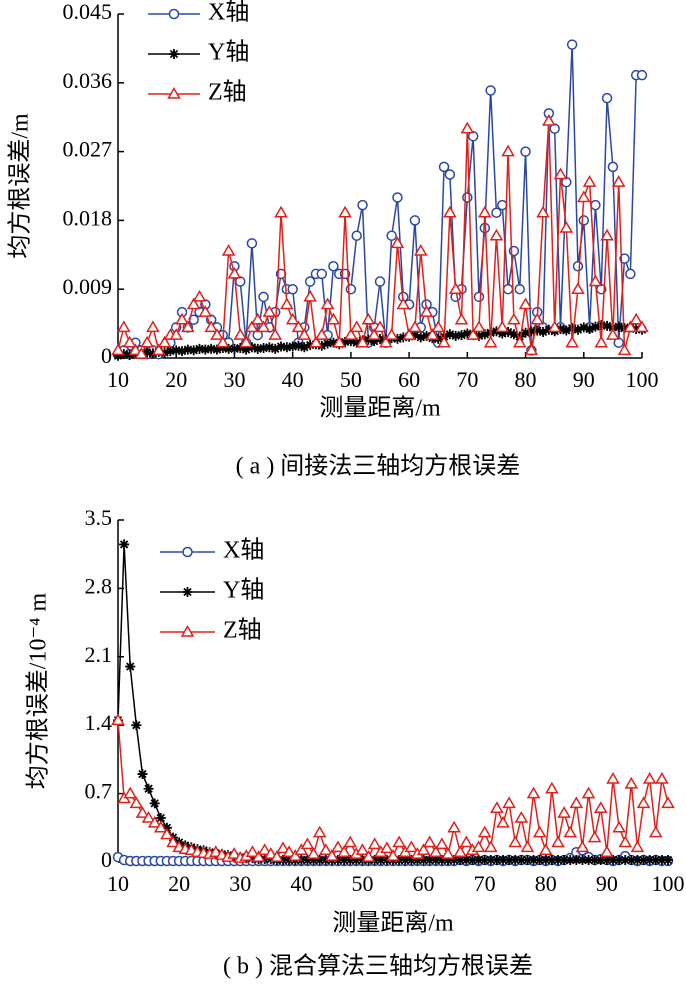 This screenshot has height=986, width=686. What do you see at coordinates (378, 966) in the screenshot?
I see `caption: ( b ) 混合算法三轴均方根误差` at bounding box center [378, 966].